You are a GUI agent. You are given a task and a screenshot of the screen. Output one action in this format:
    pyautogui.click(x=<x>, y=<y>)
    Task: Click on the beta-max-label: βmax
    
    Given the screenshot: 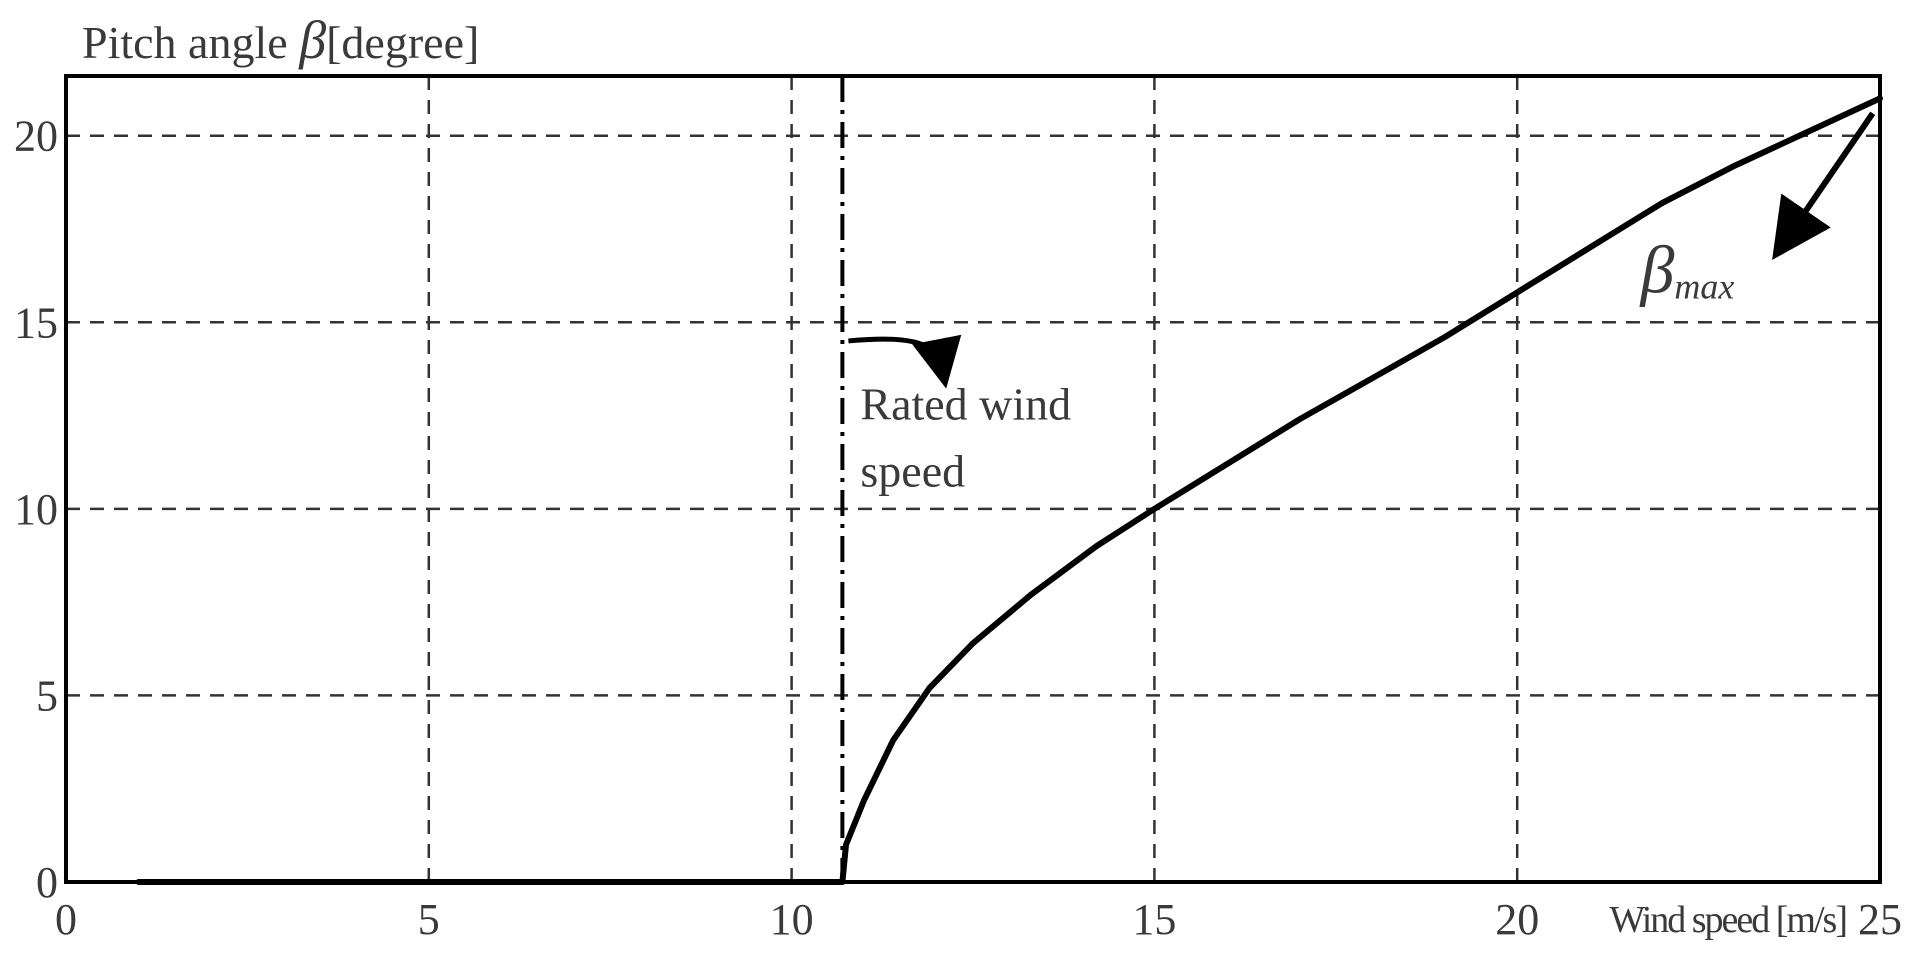 What is the action you would take?
    pyautogui.click(x=1687, y=269)
    